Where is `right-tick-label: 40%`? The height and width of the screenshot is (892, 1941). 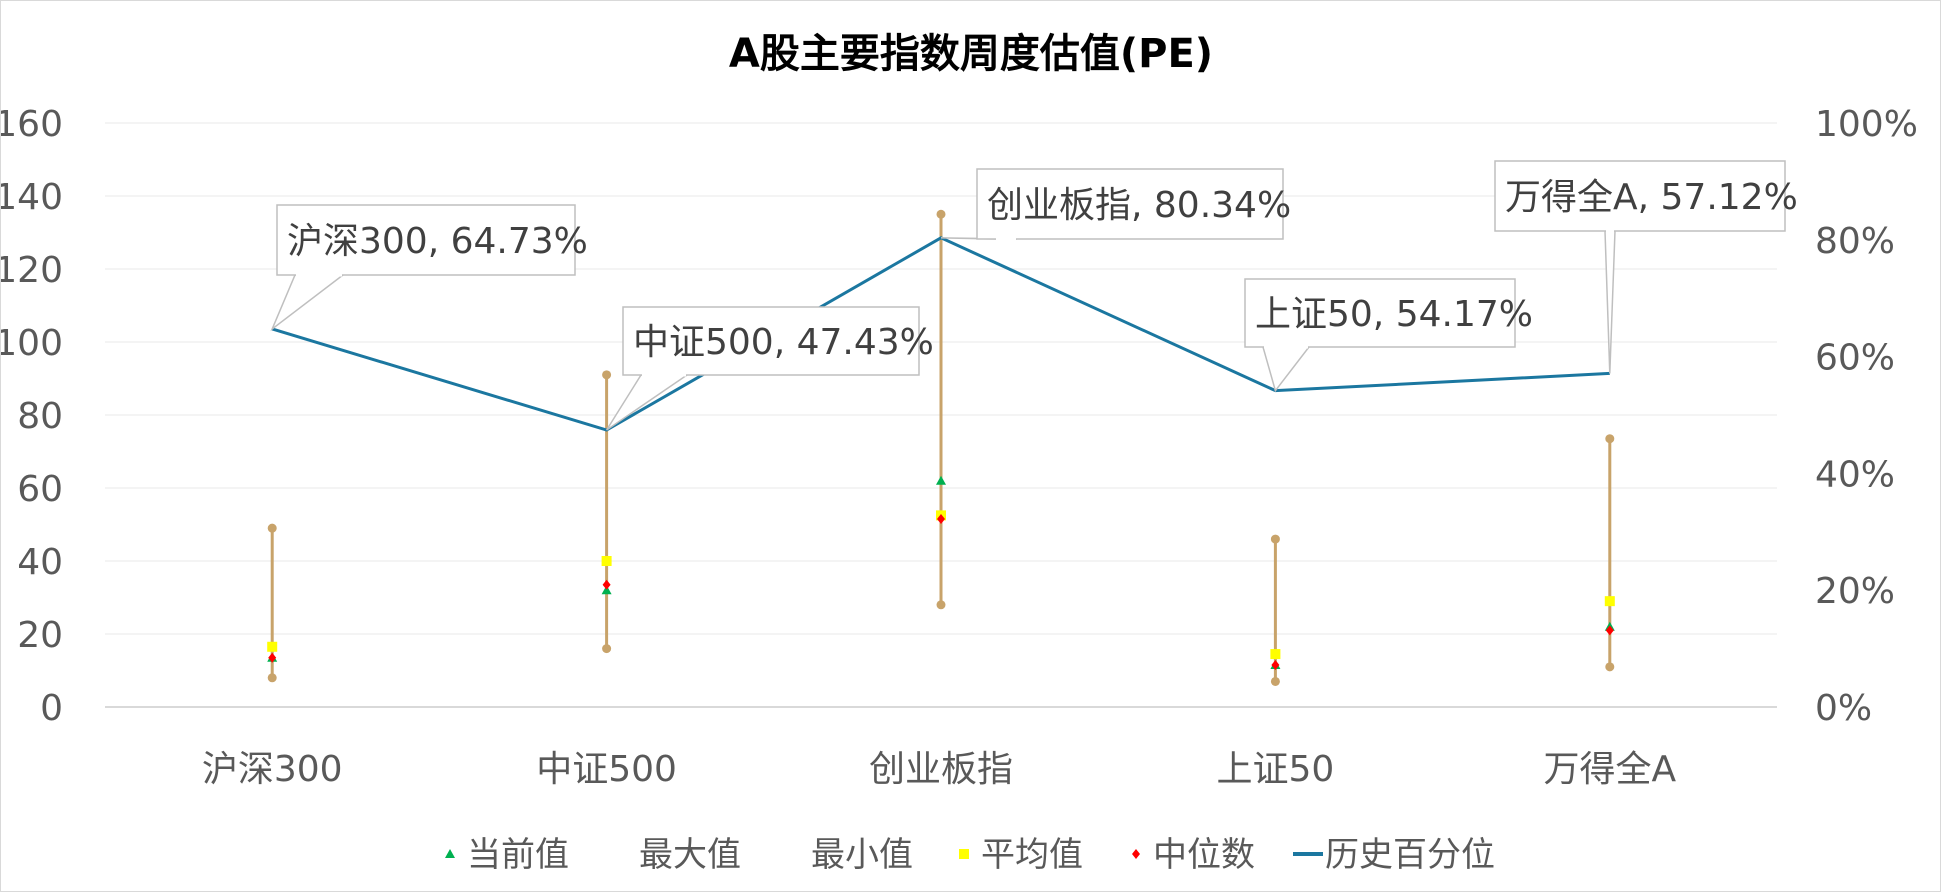 right-tick-label: 40% is located at coordinates (1855, 474).